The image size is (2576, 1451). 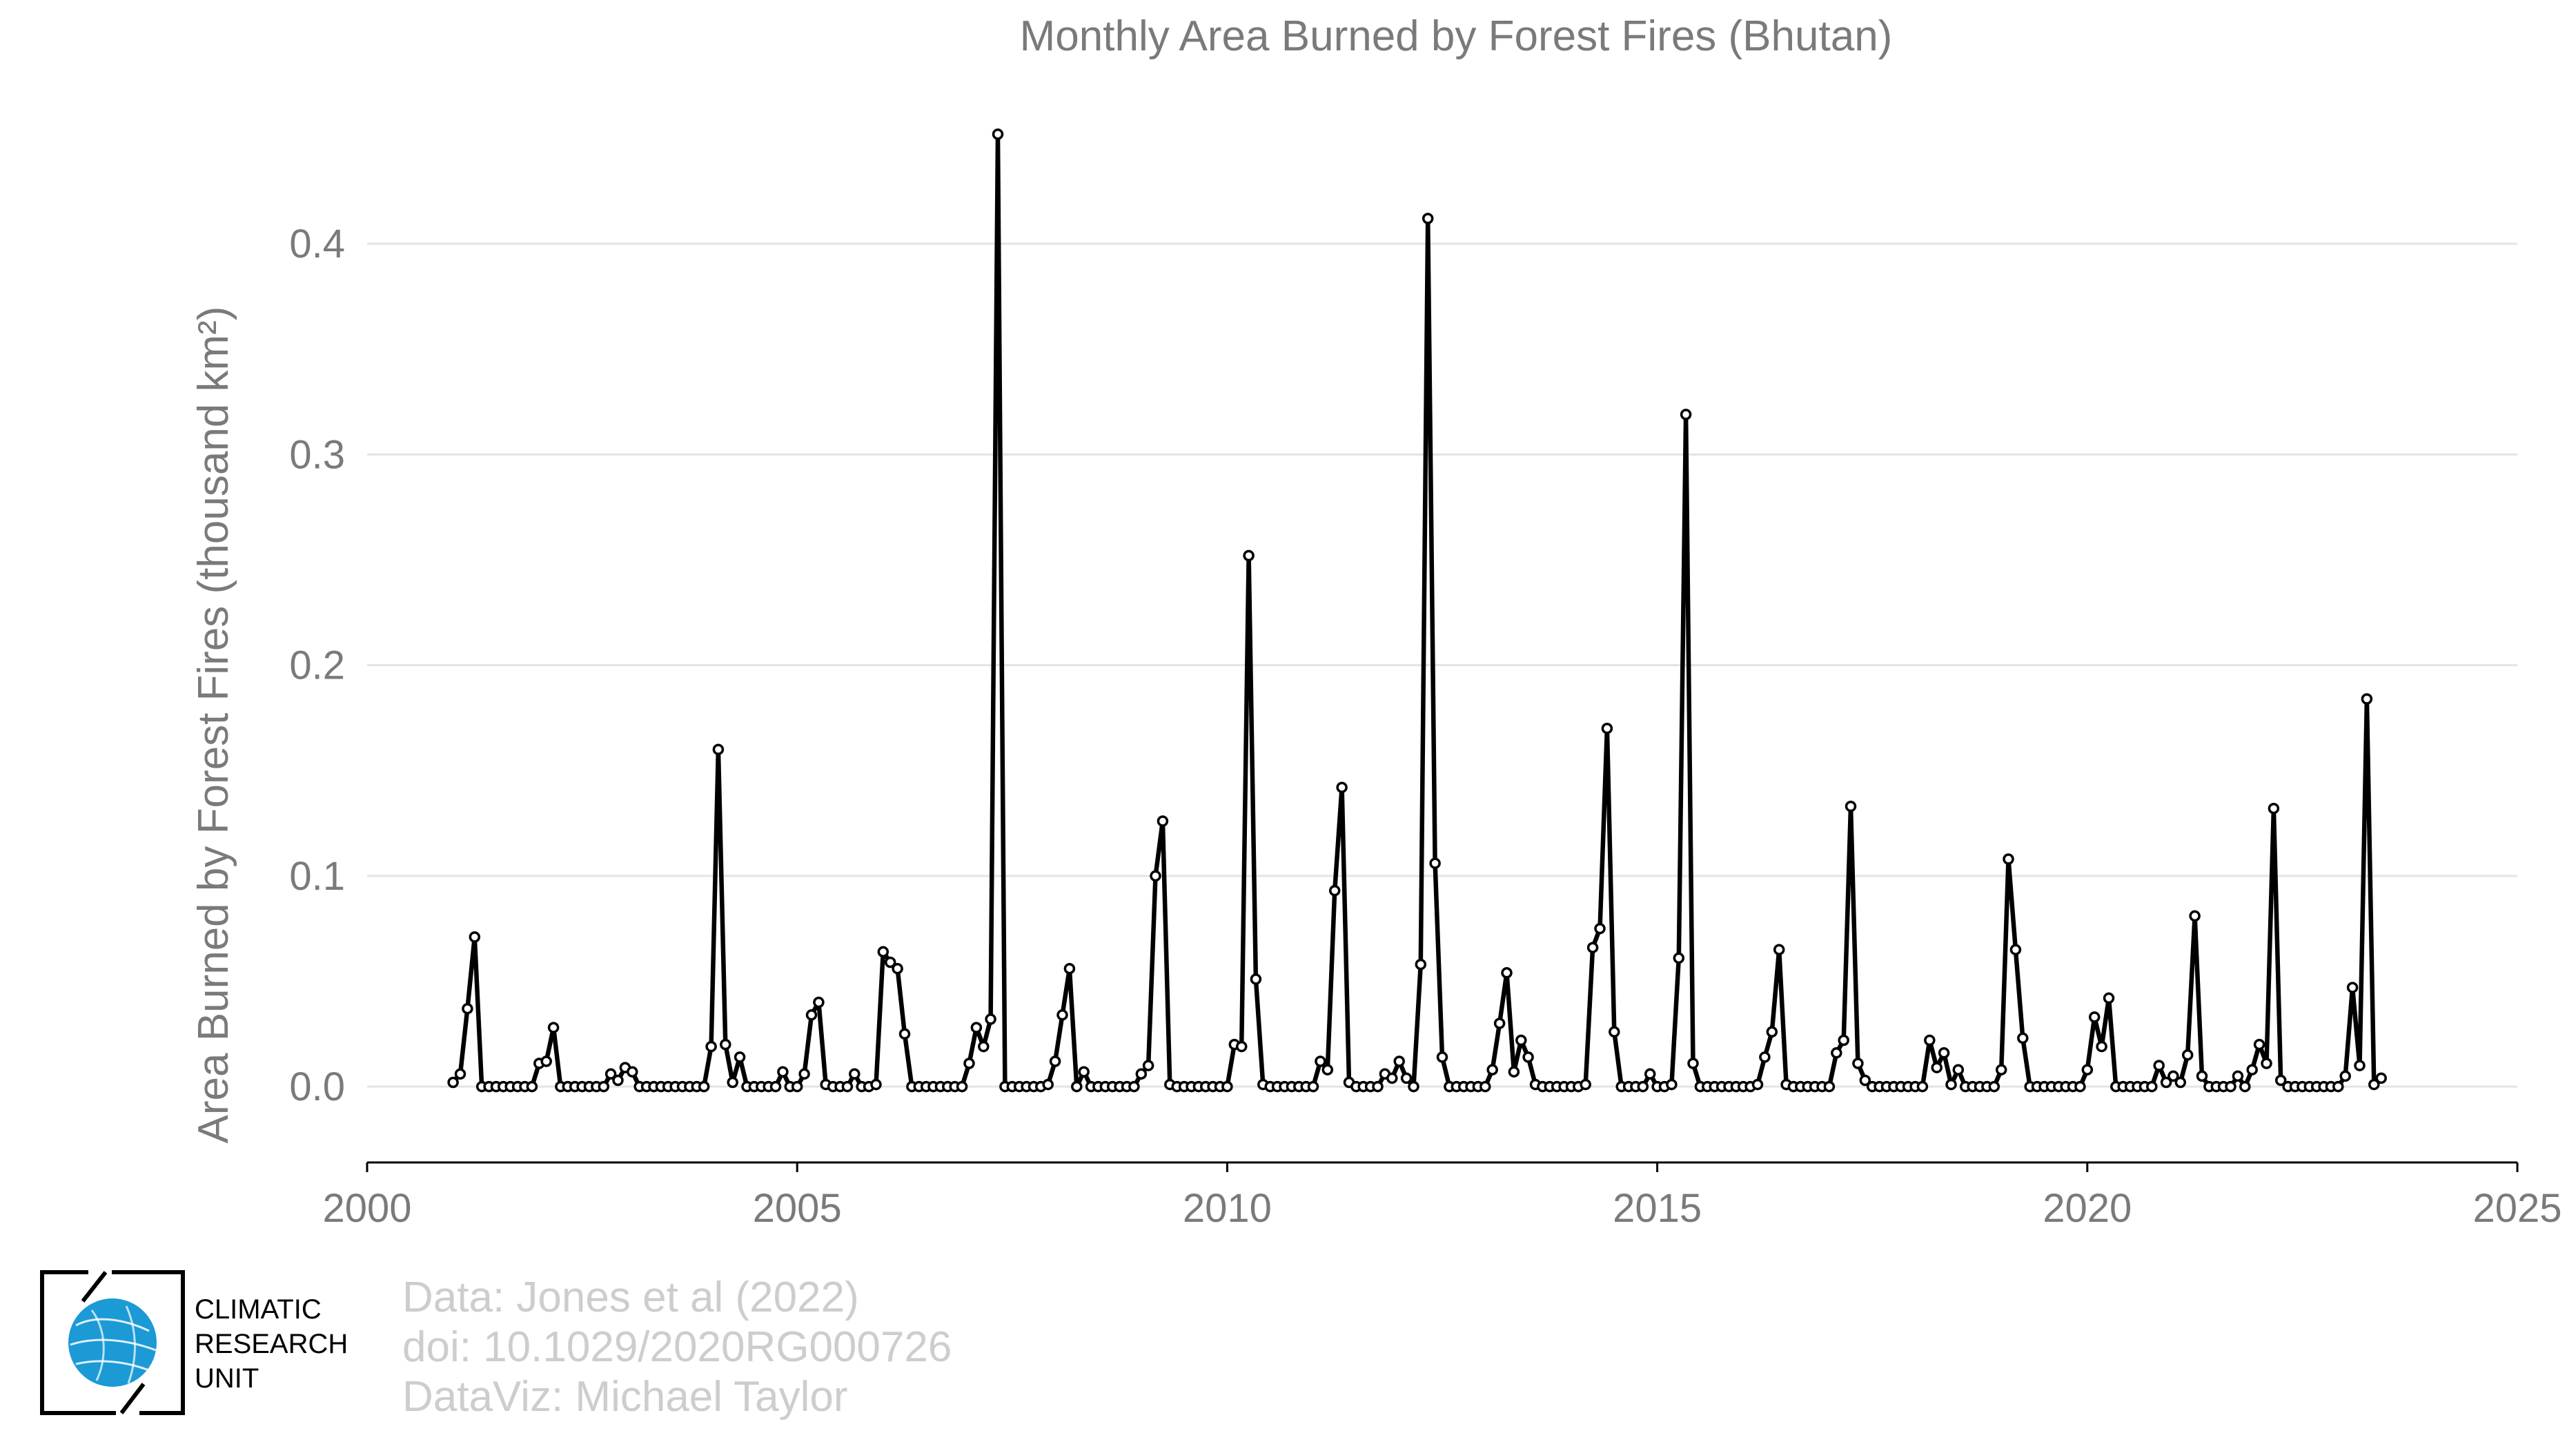 I want to click on y-tick-label: 0.2, so click(x=317, y=665).